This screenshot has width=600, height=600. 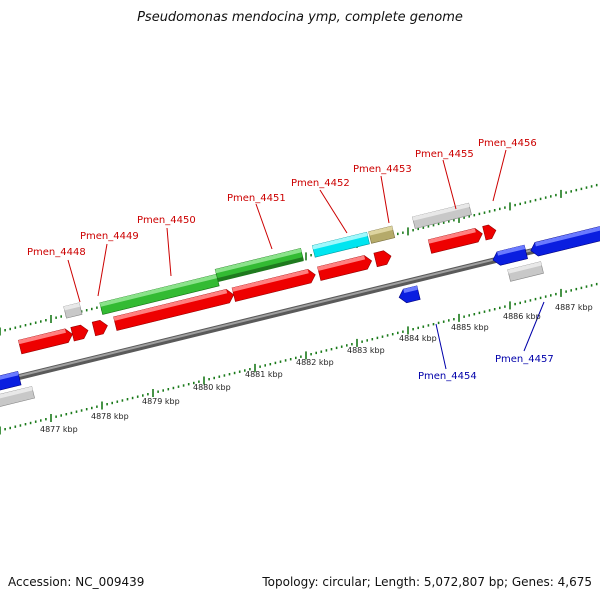 I want to click on lower-gene-labels: Pmen_4454 Pmen_4457, so click(x=486, y=368).